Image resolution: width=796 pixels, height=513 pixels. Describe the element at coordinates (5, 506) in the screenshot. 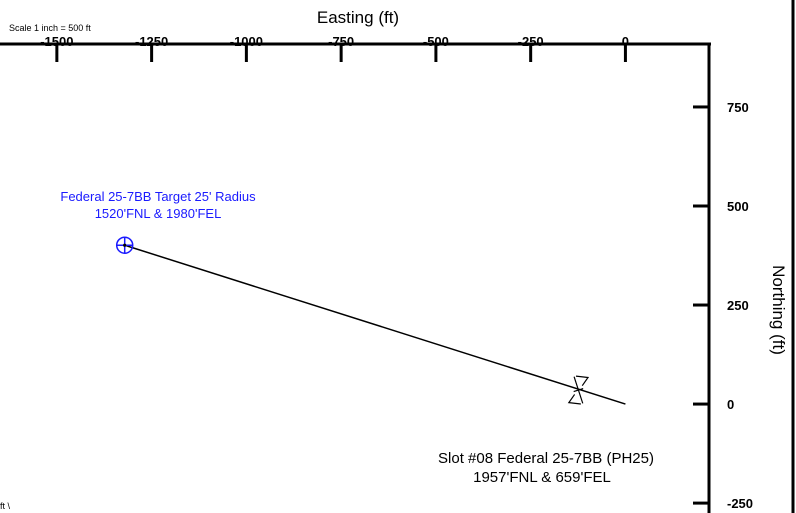

I see `corner-fragment: ft \` at that location.